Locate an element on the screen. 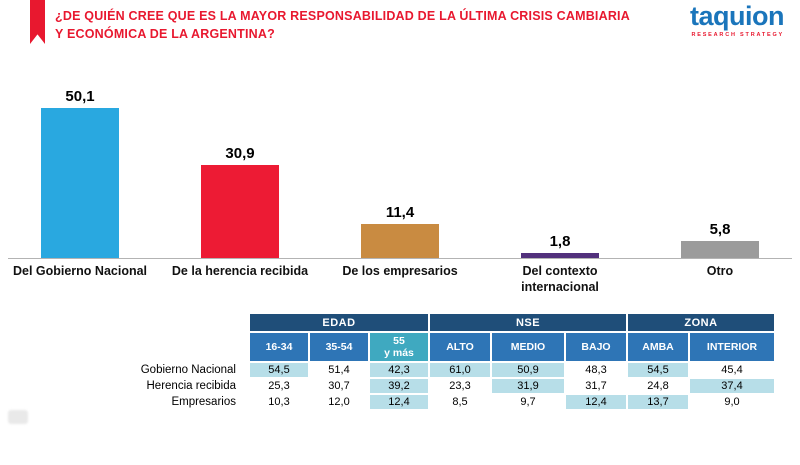  table-cell: 39,2 is located at coordinates (399, 386).